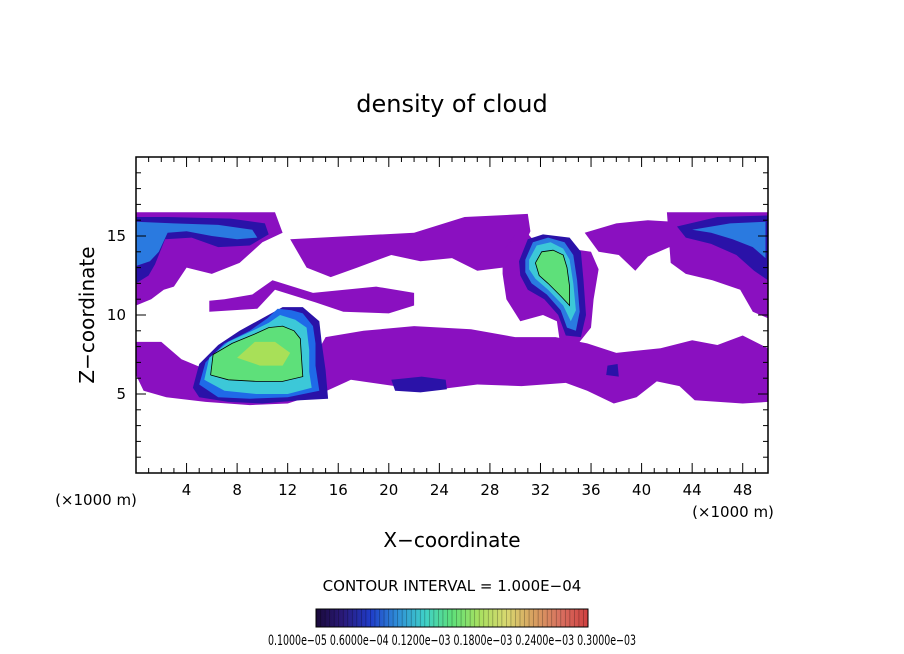  Describe the element at coordinates (121, 394) in the screenshot. I see `y-tick-label: 5` at that location.